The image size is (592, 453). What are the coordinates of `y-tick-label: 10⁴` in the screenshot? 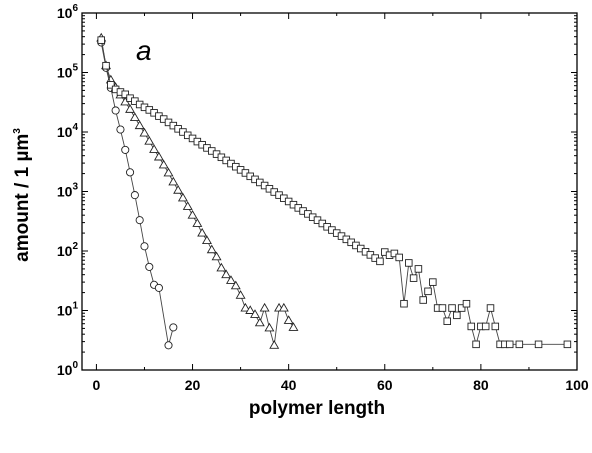 It's located at (68, 131).